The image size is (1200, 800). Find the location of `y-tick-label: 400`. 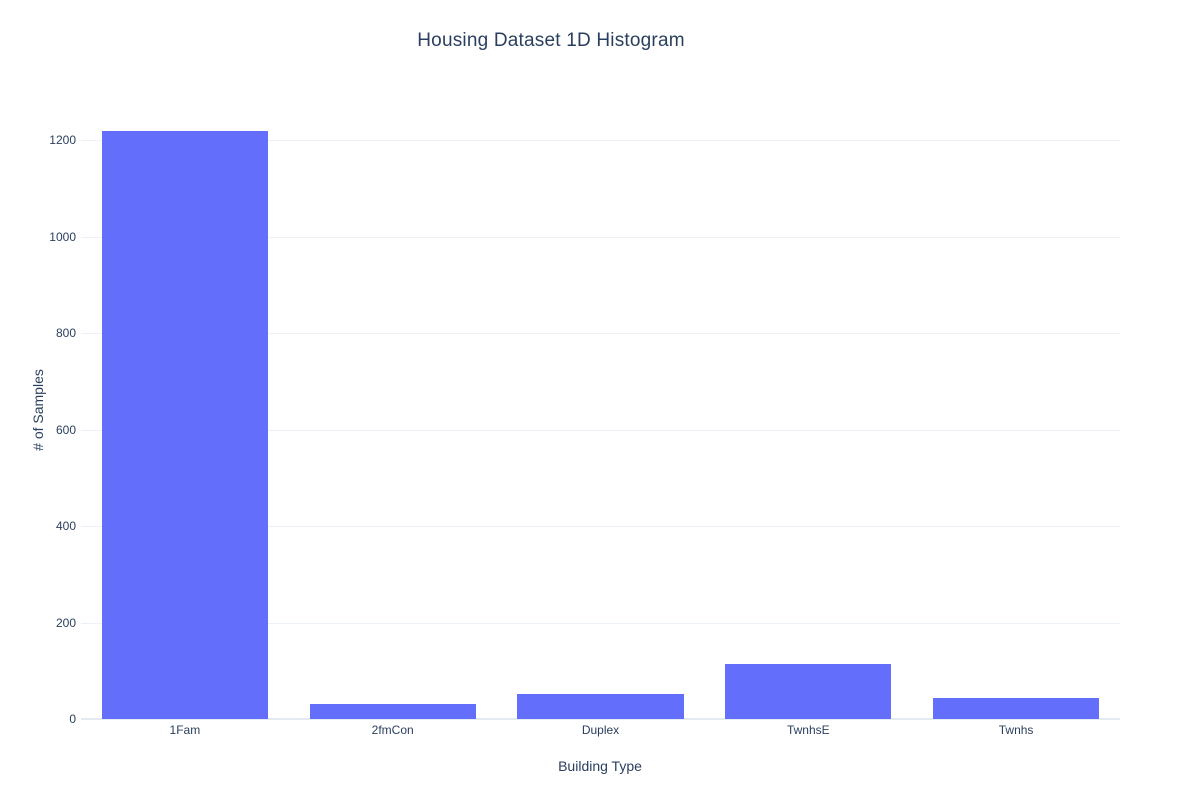

y-tick-label: 400 is located at coordinates (65, 526).